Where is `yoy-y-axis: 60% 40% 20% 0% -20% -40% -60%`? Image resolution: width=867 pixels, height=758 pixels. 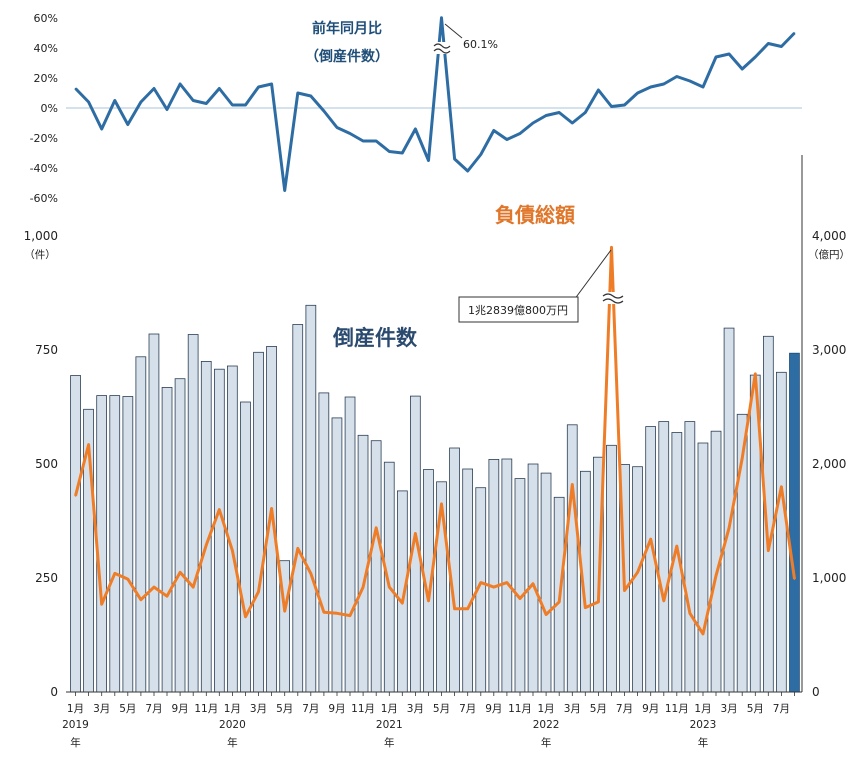
yoy-y-axis: 60% 40% 20% 0% -20% -40% -60% is located at coordinates (44, 108).